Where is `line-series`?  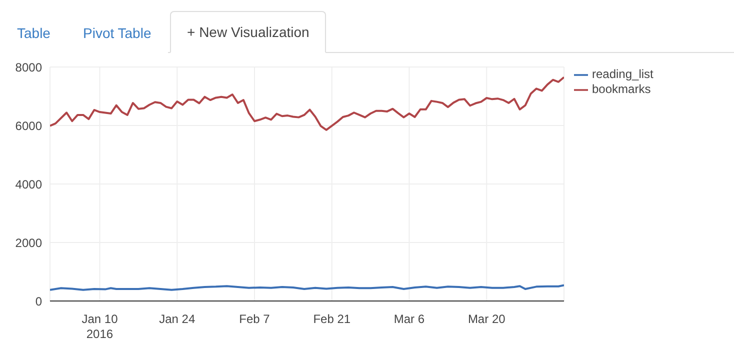
line-series is located at coordinates (307, 103).